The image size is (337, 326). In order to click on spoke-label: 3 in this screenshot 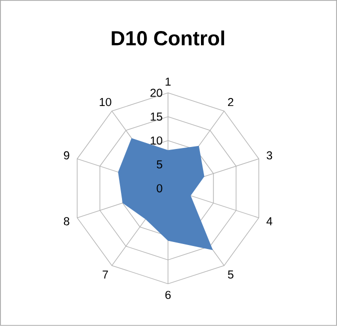, I will do `click(269, 155)`.